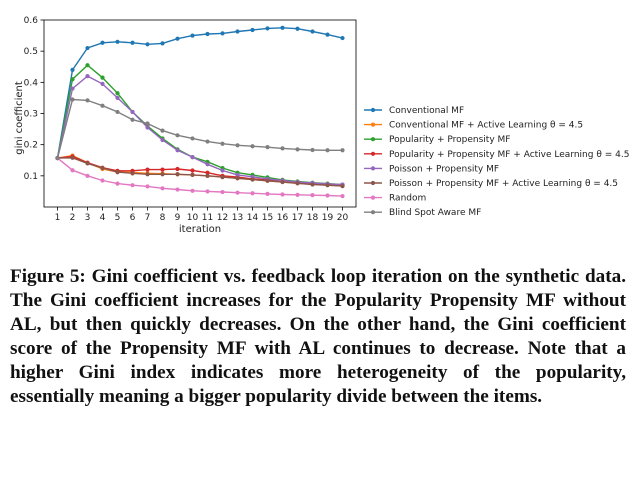 This screenshot has width=636, height=487. I want to click on x-axis-title: iteration, so click(200, 229).